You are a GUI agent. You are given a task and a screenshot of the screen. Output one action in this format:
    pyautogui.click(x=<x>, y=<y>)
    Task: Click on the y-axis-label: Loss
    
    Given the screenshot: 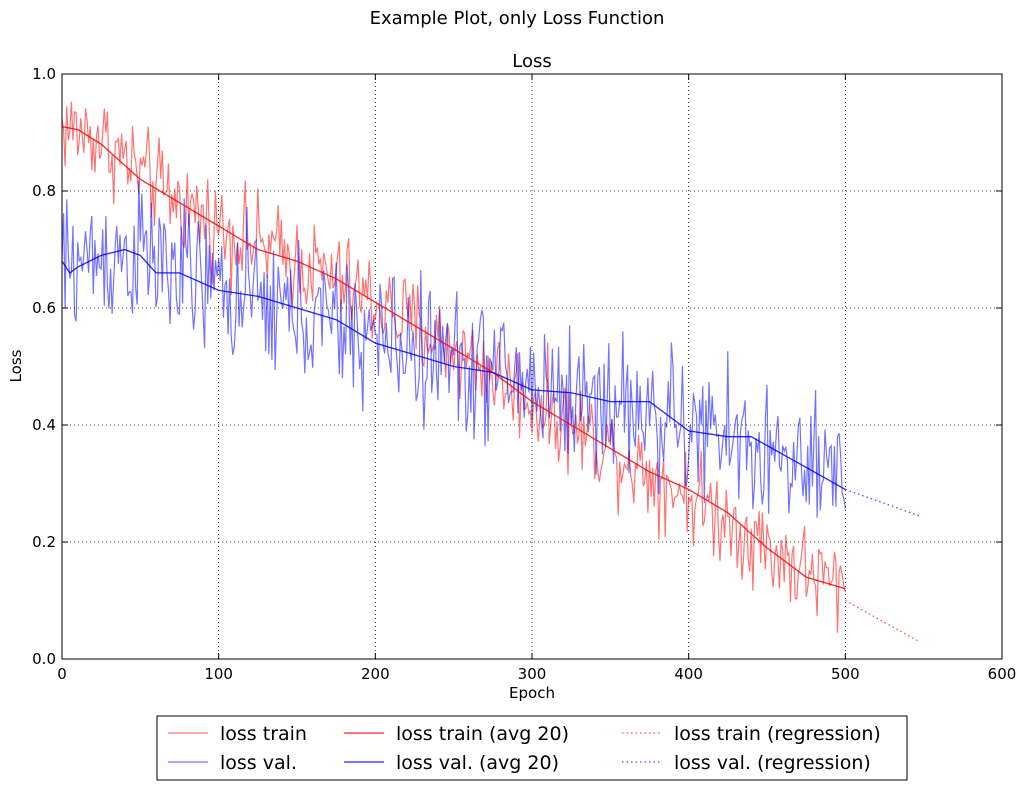 What is the action you would take?
    pyautogui.click(x=16, y=365)
    